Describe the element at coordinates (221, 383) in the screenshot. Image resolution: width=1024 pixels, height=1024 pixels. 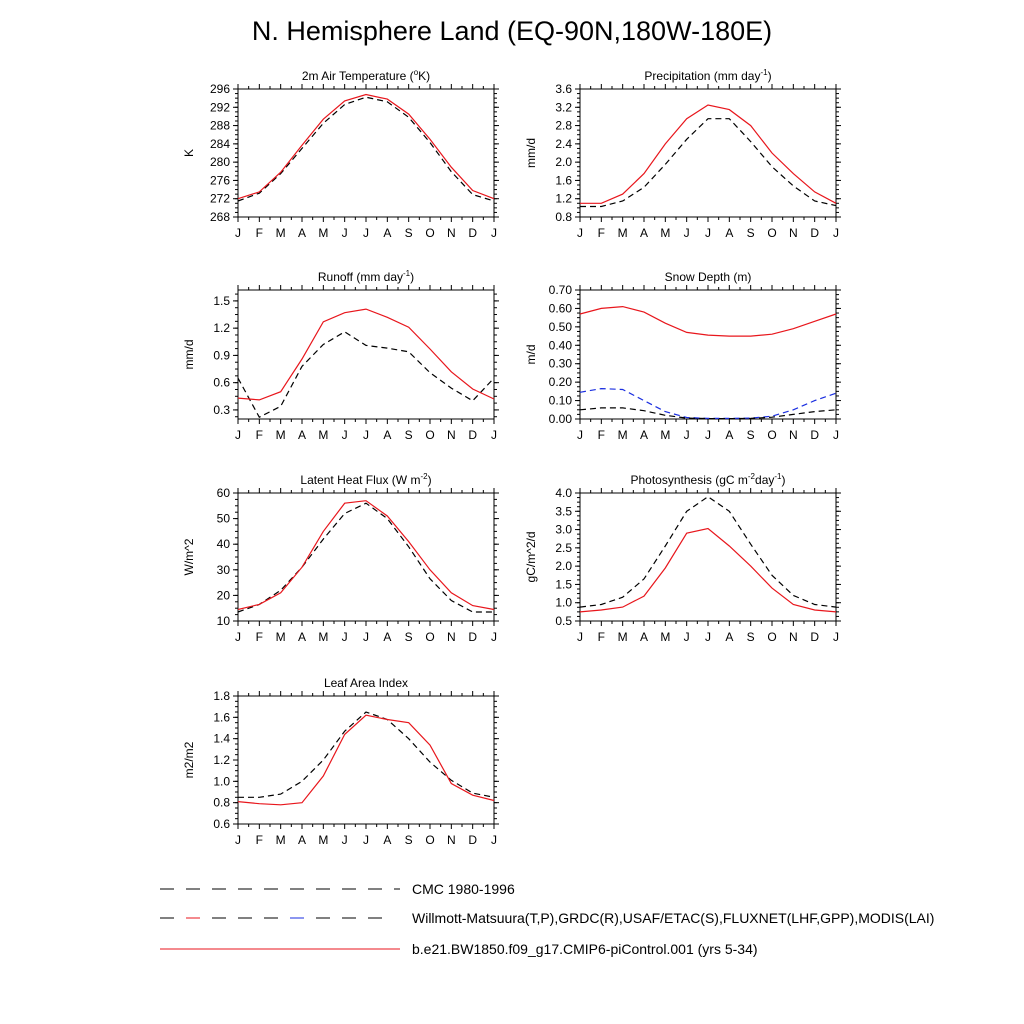
I see `y-tick-label: 0.6` at that location.